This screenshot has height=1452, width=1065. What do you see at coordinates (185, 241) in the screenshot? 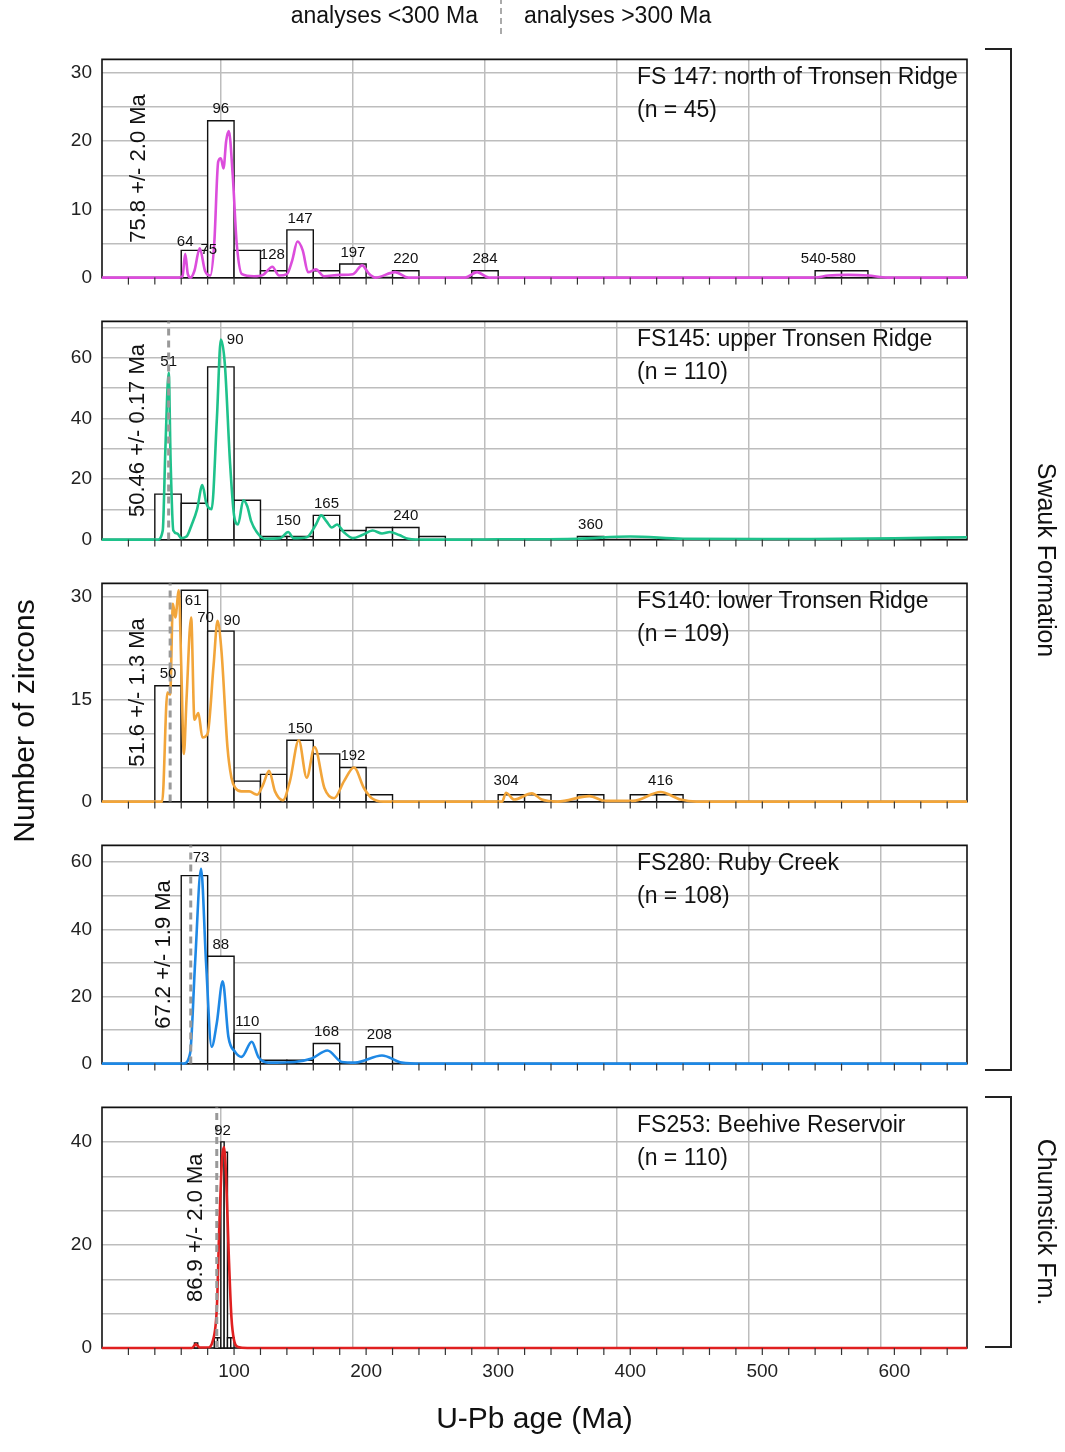
I see `annotation: 64` at bounding box center [185, 241].